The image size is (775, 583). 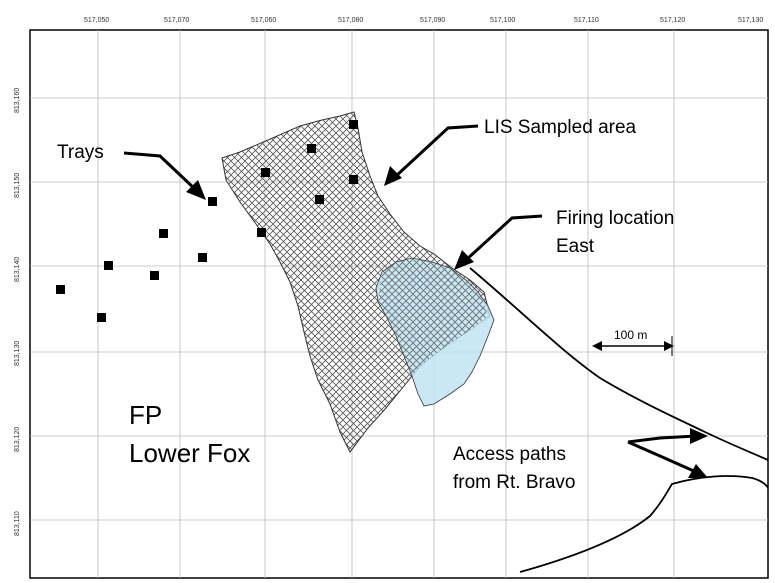 What do you see at coordinates (17, 439) in the screenshot?
I see `y-tick-label: 813,120` at bounding box center [17, 439].